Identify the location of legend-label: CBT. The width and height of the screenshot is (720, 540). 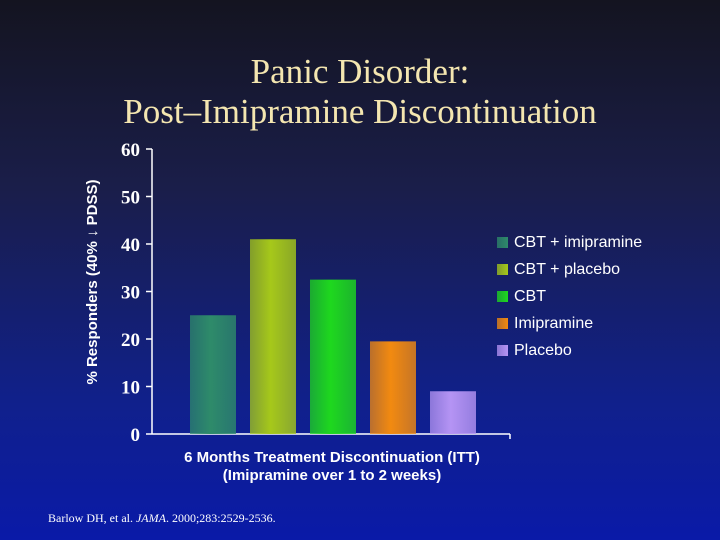
(530, 296).